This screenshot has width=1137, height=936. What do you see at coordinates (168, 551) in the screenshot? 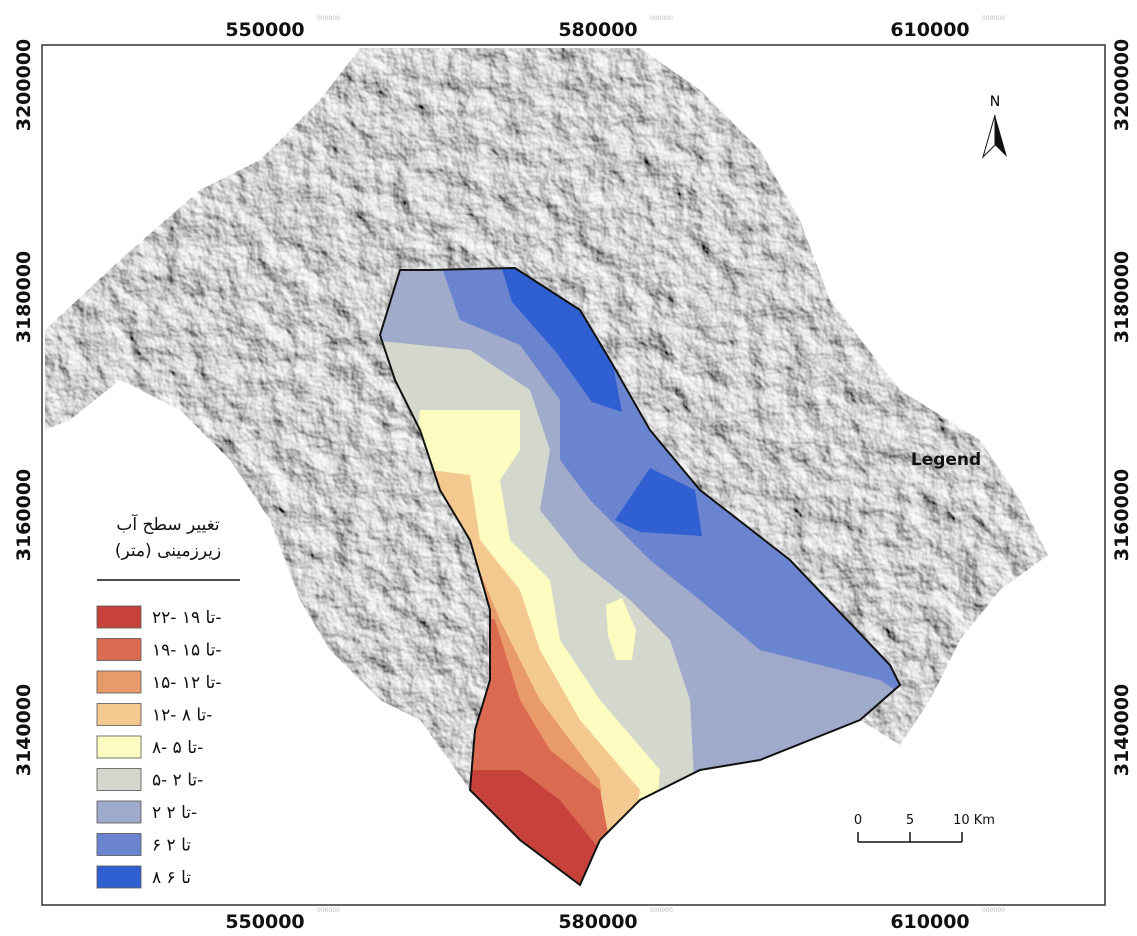
I see `legend-title: زیرزمینی (متر)` at bounding box center [168, 551].